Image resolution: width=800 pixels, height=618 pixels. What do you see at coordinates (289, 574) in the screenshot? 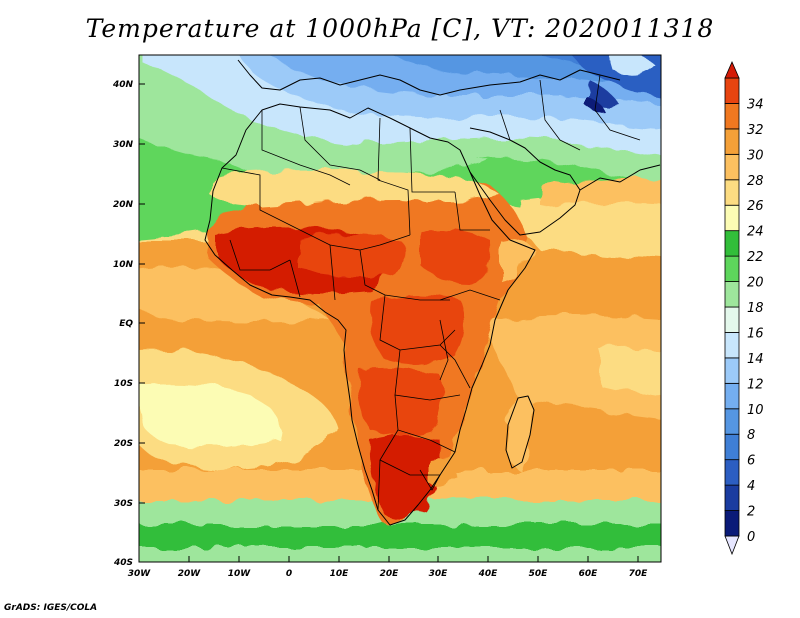
I see `lon-label: 0` at bounding box center [289, 574].